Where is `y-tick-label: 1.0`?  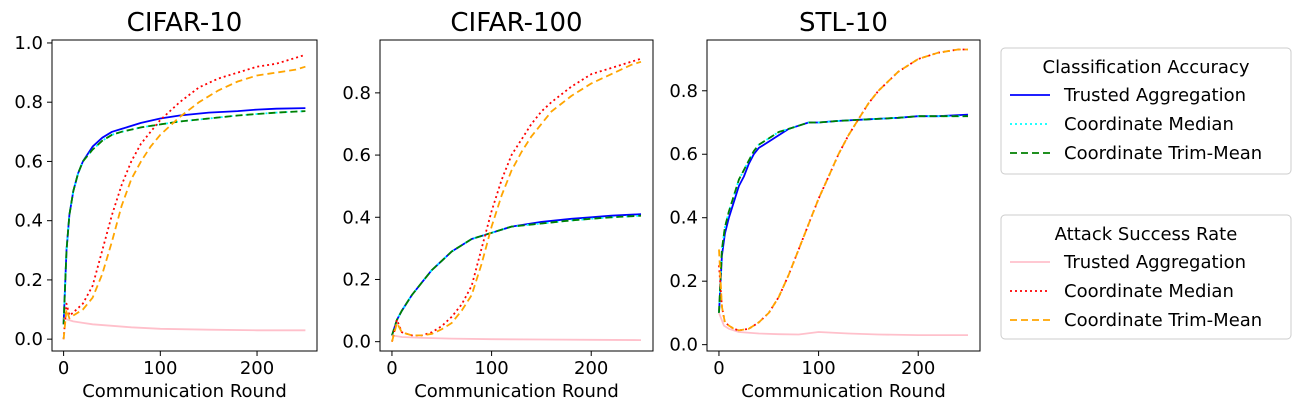
y-tick-label: 1.0 is located at coordinates (28, 43).